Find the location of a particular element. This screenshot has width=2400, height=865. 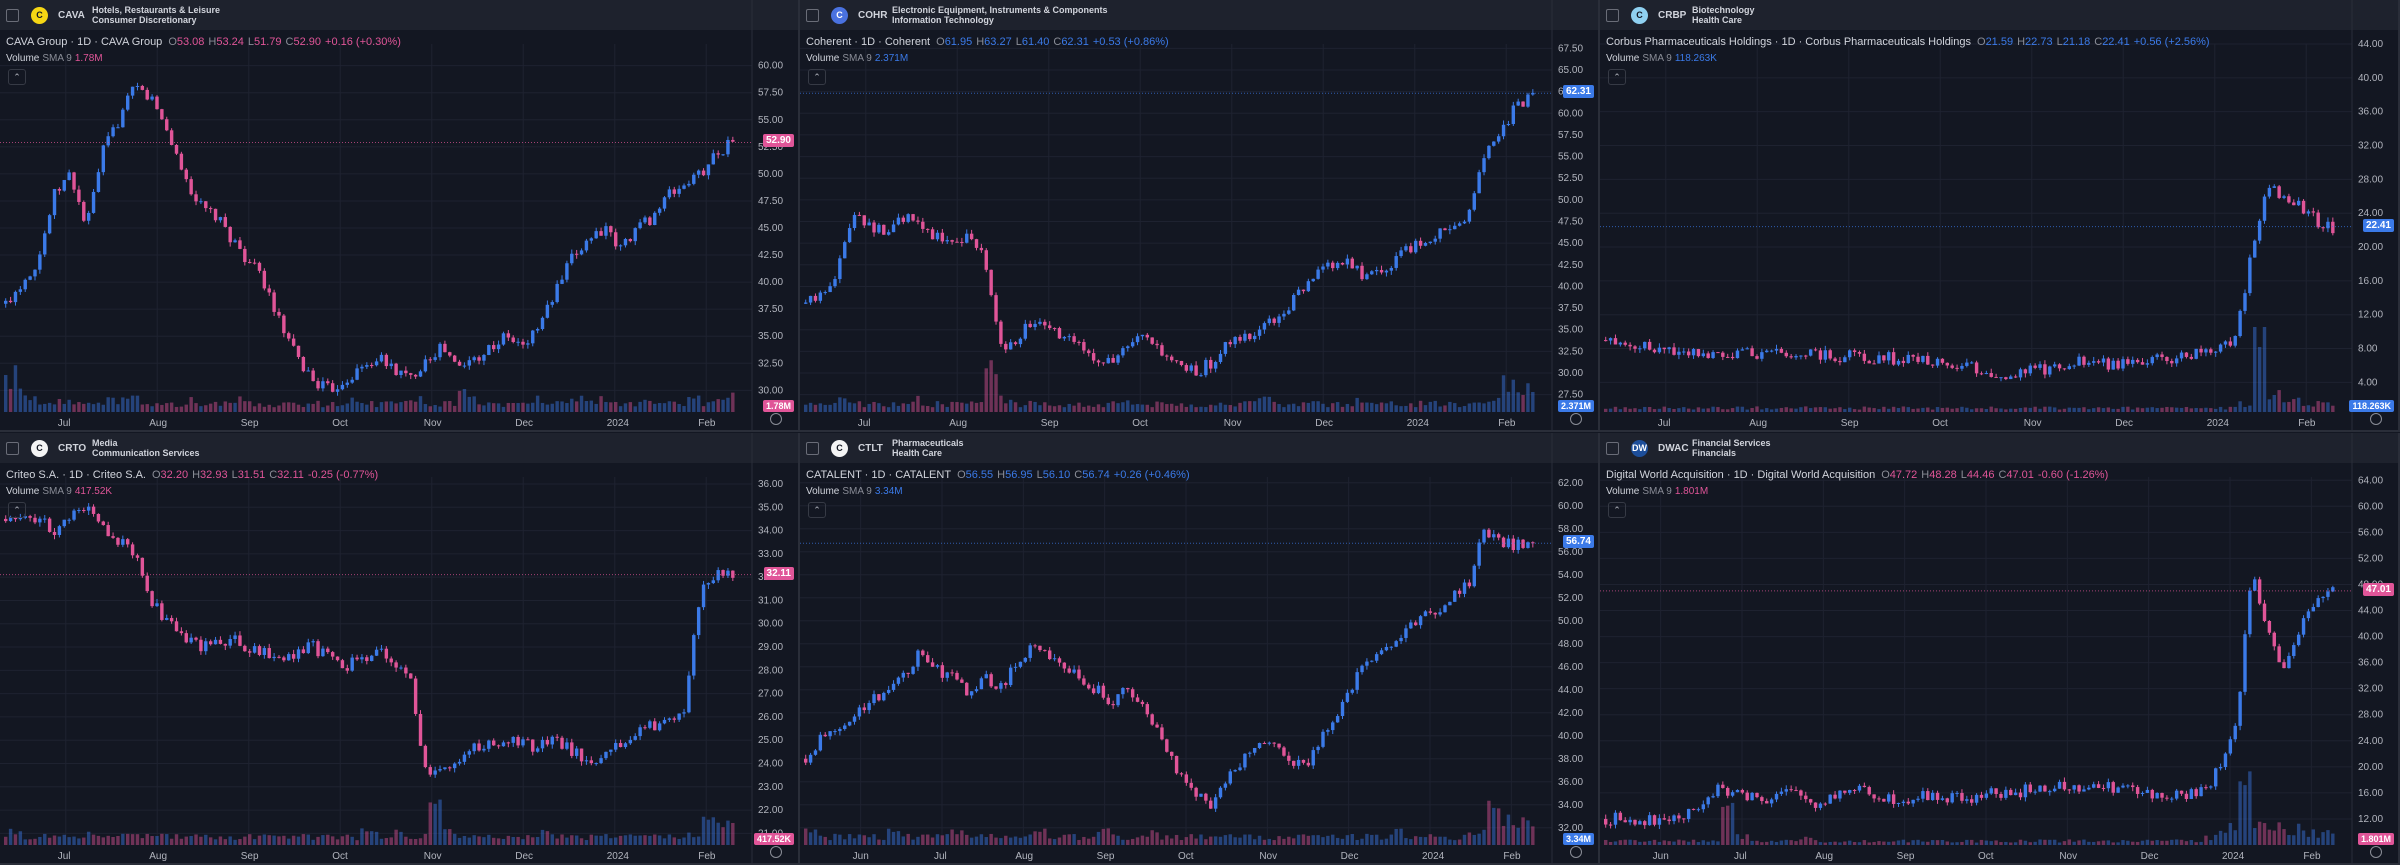

volume-indicator-row: Volume SMA 9 118.263K is located at coordinates (1661, 58).